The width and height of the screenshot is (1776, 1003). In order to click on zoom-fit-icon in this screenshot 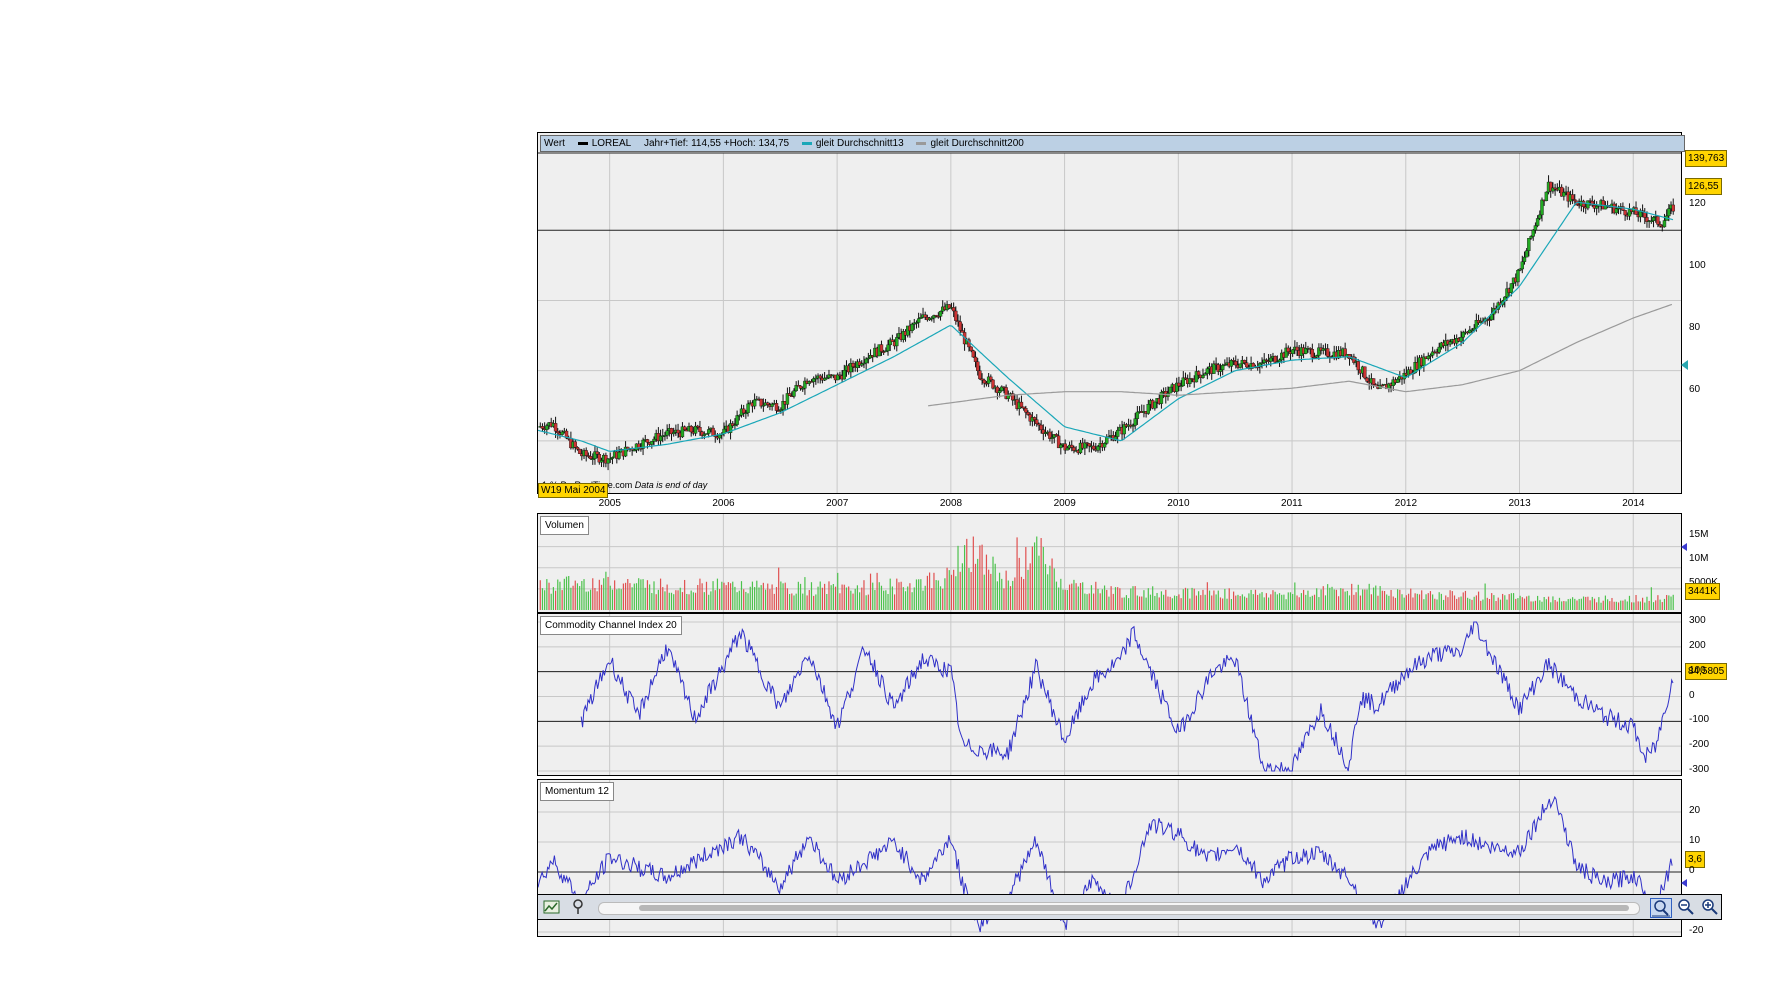, I will do `click(1661, 908)`.